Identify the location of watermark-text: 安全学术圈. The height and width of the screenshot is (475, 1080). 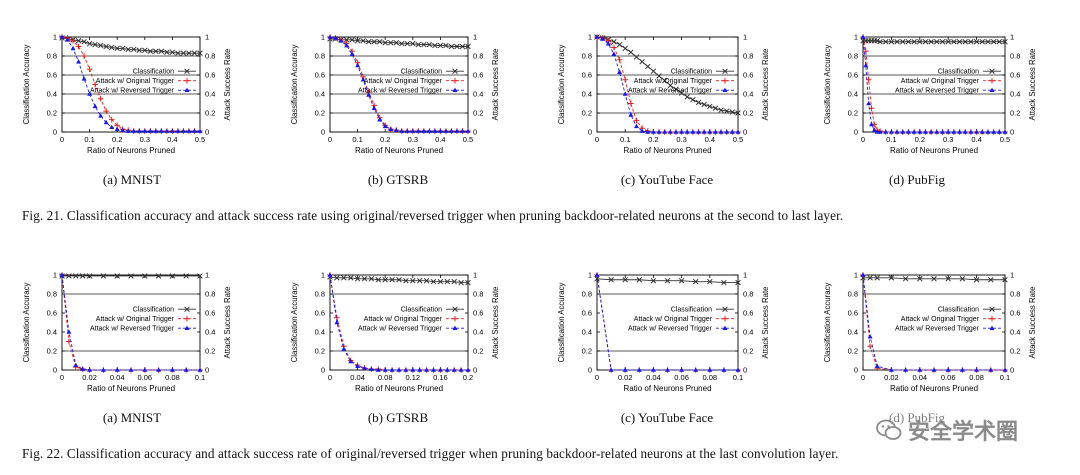
(963, 432).